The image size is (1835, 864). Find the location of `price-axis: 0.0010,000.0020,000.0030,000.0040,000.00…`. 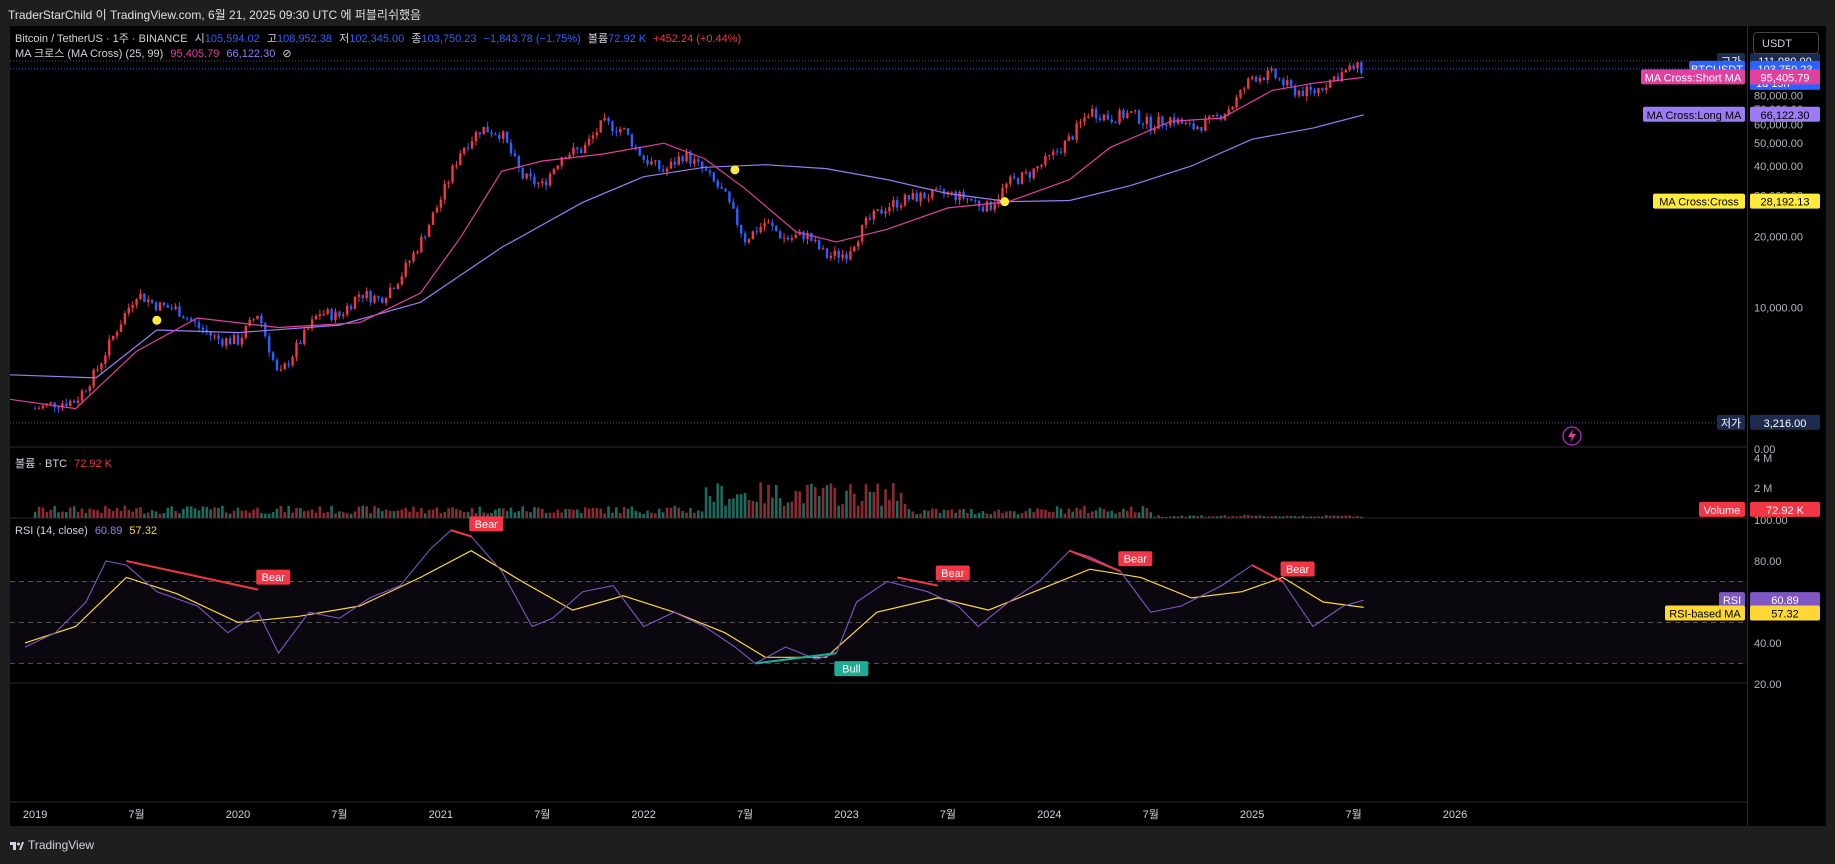

price-axis: 0.0010,000.0020,000.0030,000.0040,000.00… is located at coordinates (1786, 426).